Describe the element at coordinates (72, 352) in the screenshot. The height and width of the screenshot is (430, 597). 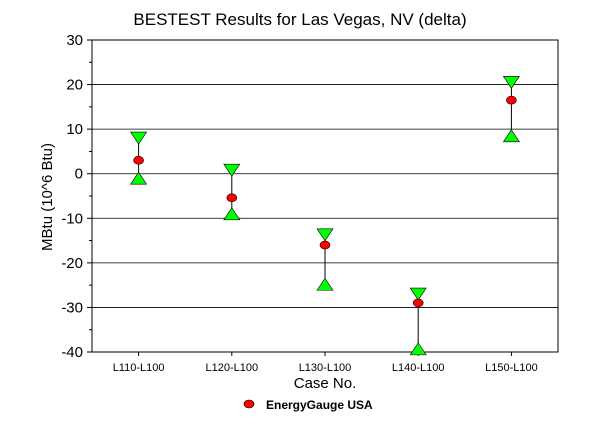
I see `y-tick-label: -40` at that location.